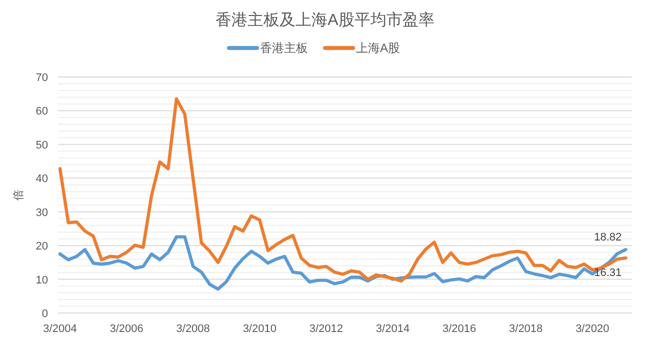  What do you see at coordinates (284, 48) in the screenshot?
I see `legend-label: 香港主板` at bounding box center [284, 48].